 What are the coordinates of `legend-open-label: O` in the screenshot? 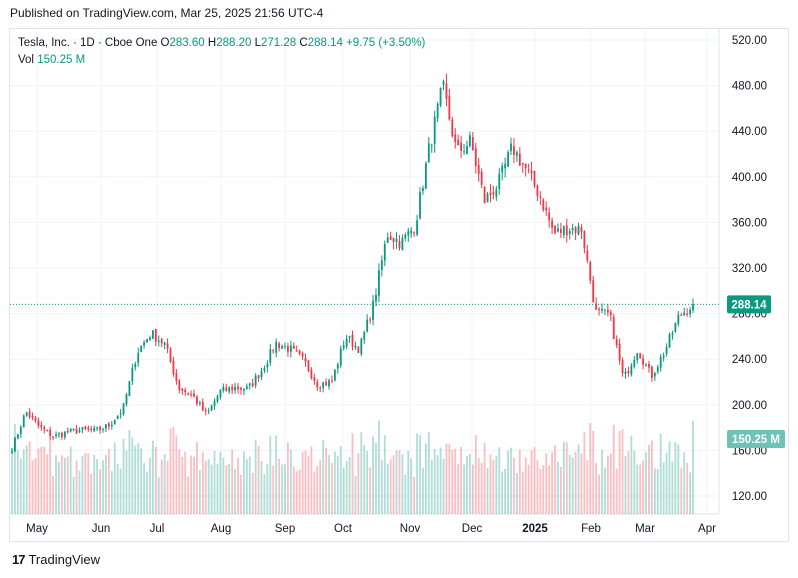 It's located at (165, 43).